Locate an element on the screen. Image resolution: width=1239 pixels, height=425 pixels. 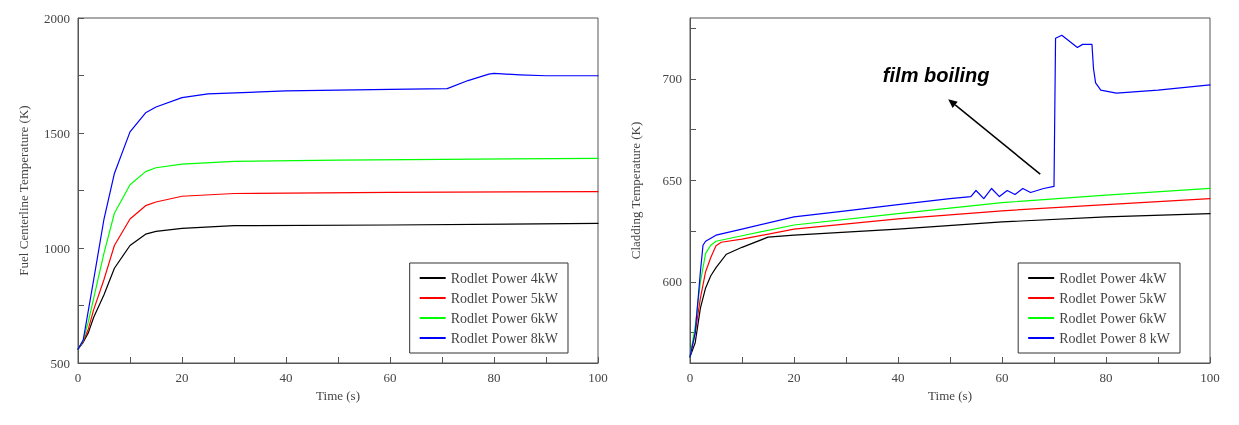
y-tick-label: 600 is located at coordinates (672, 282).